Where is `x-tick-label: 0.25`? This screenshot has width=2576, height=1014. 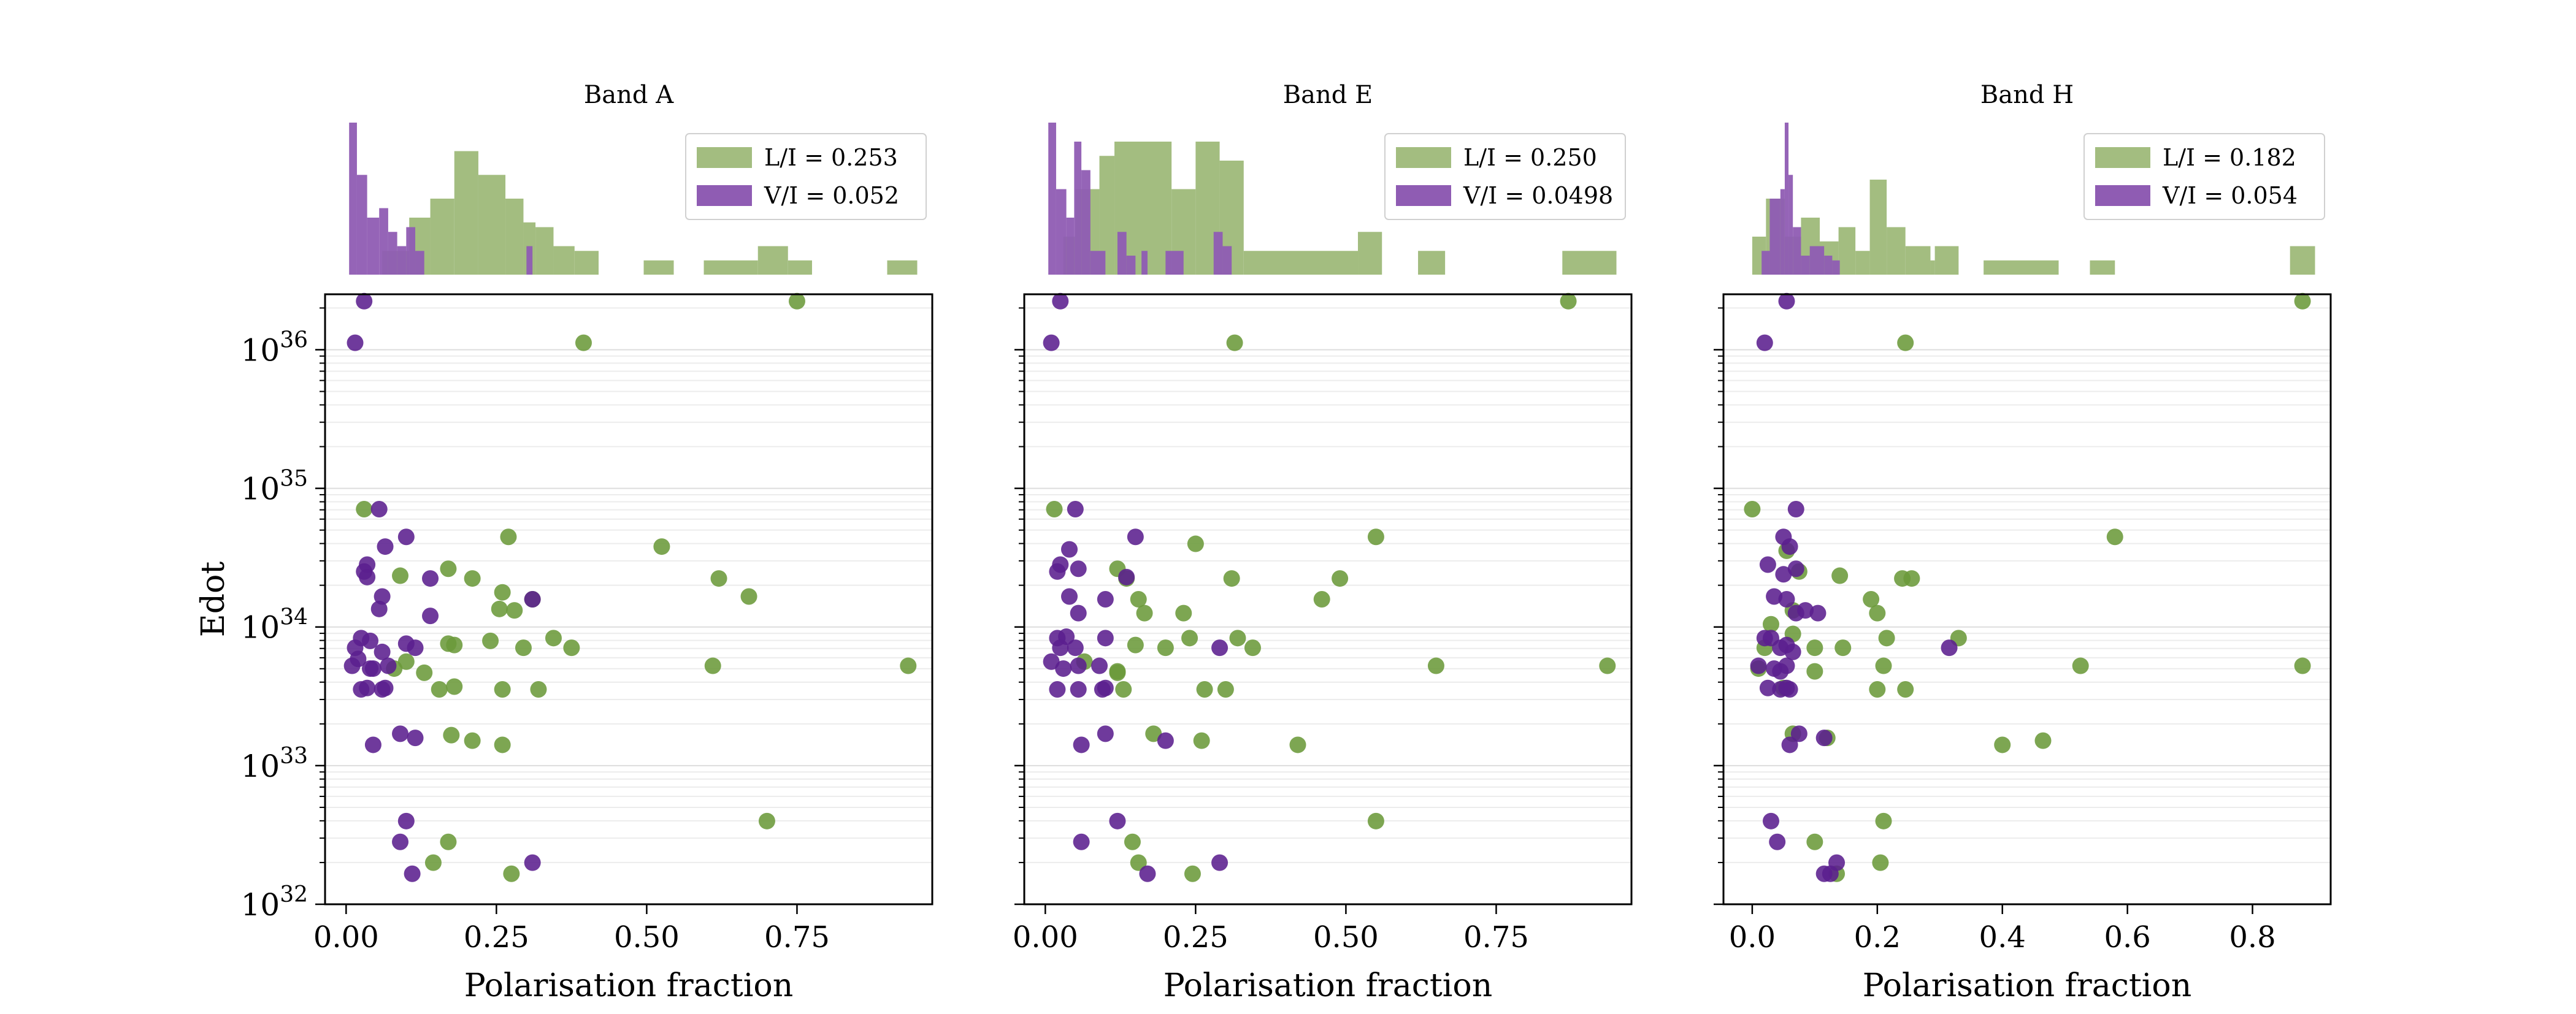
x-tick-label: 0.25 is located at coordinates (1196, 937).